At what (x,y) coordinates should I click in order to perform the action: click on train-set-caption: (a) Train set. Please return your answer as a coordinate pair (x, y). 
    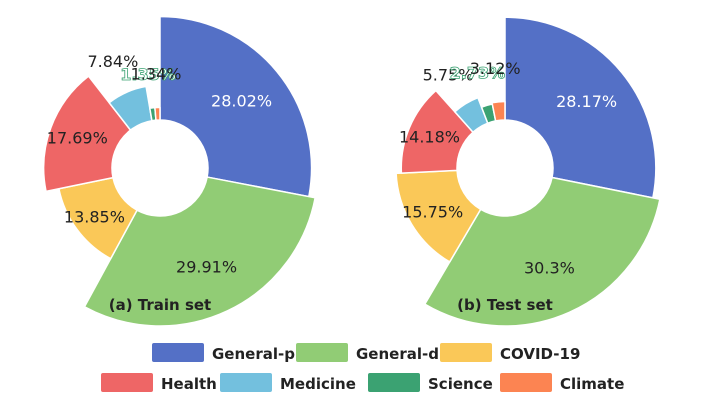
    Looking at the image, I should click on (160, 305).